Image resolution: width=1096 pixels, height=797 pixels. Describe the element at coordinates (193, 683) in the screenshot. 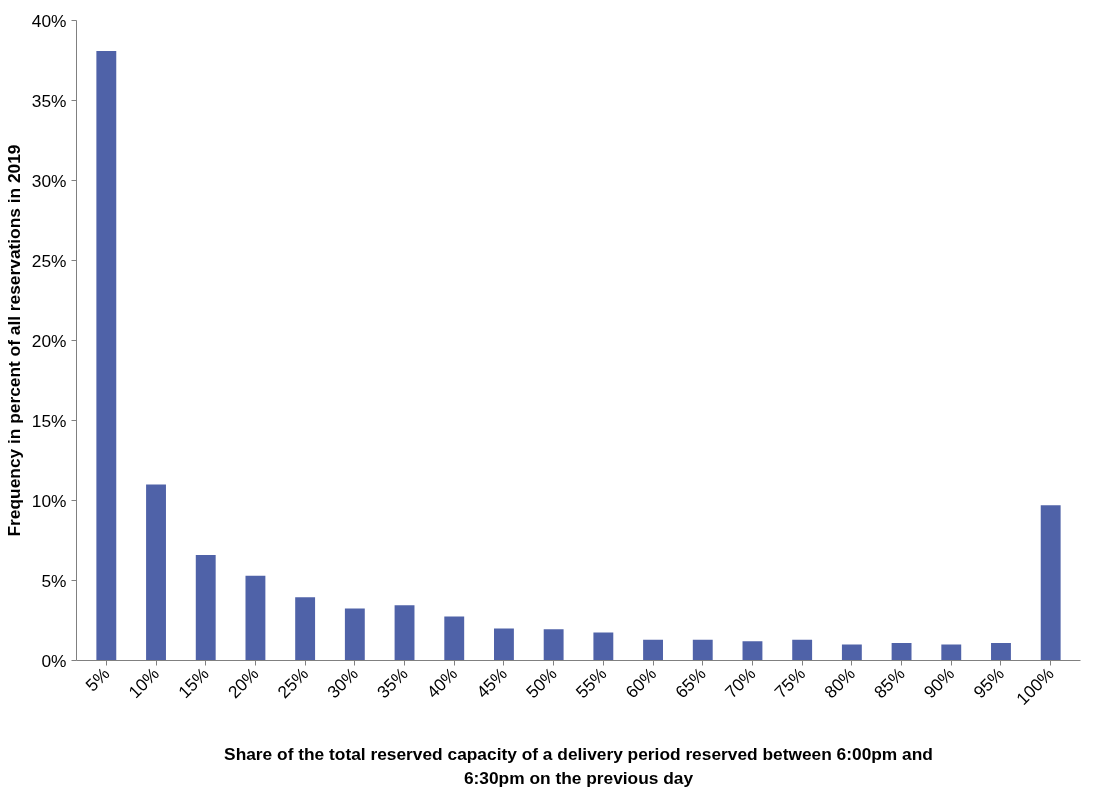

I see `x-tick-label: 15%` at that location.